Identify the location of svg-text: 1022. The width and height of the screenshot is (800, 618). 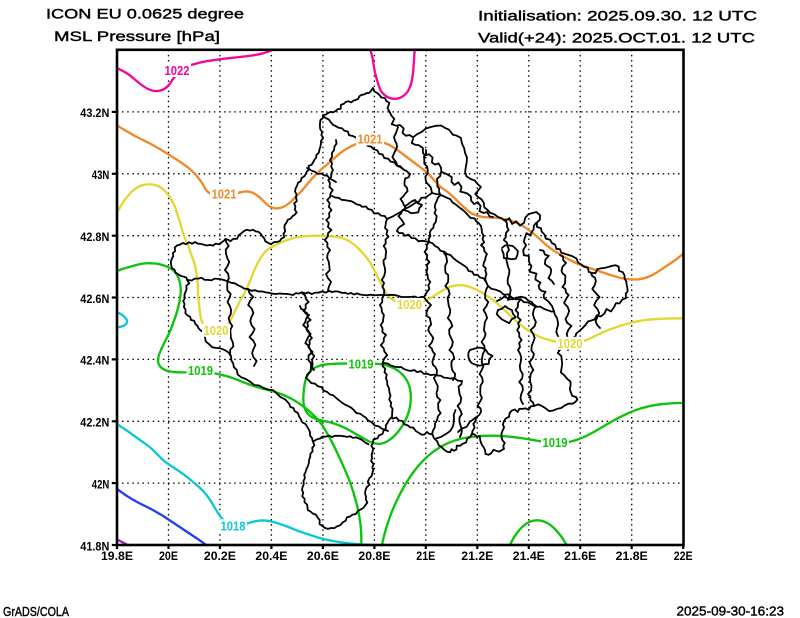
(177, 70).